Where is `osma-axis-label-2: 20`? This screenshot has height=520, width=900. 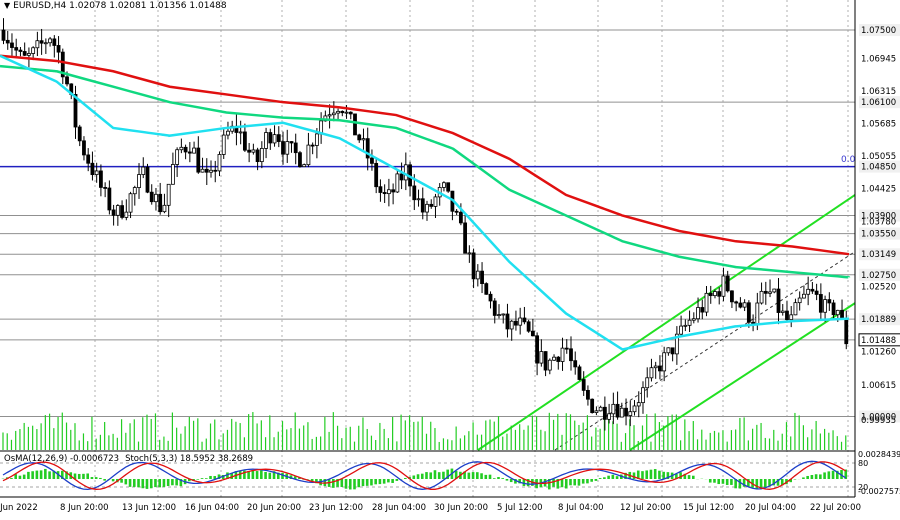
osma-axis-label-2: 20 is located at coordinates (863, 487).